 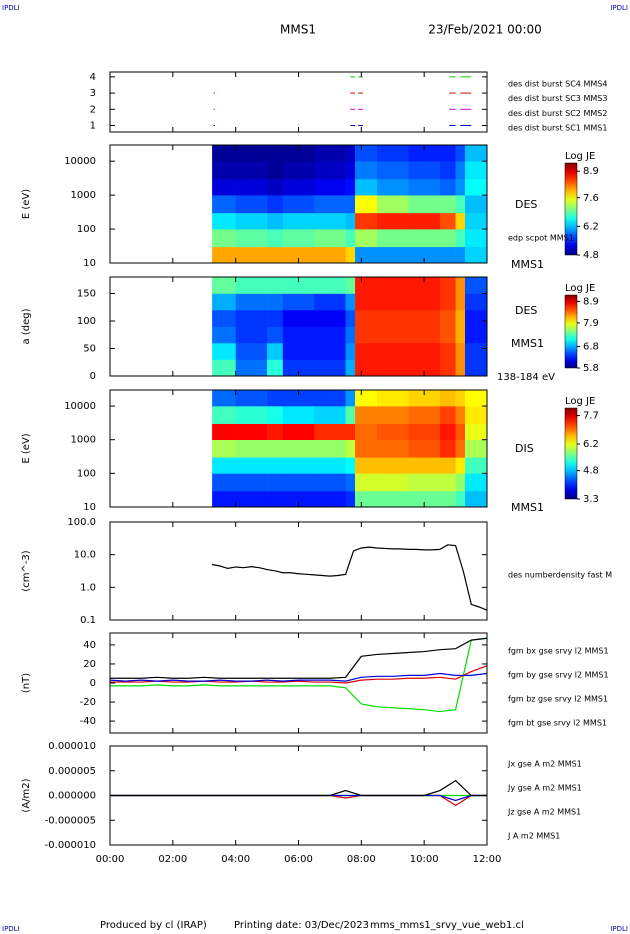 What do you see at coordinates (557, 98) in the screenshot?
I see `legend-entry: des dist burst SC3 MMS3` at bounding box center [557, 98].